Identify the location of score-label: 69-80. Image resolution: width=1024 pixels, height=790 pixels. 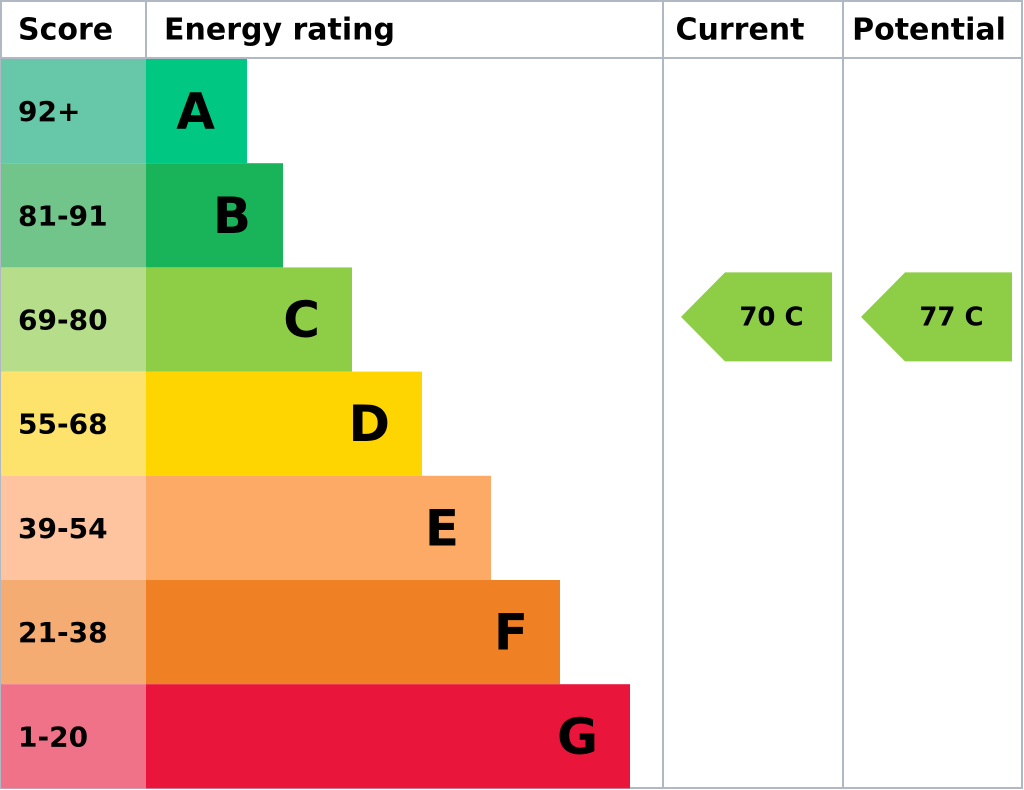
(63, 320).